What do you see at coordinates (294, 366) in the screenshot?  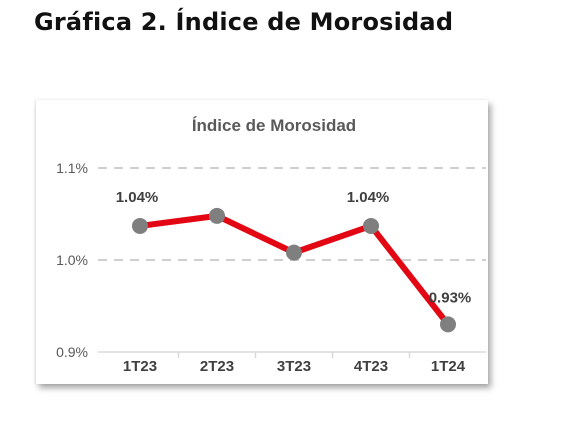 I see `x-tick-label: 3T23` at bounding box center [294, 366].